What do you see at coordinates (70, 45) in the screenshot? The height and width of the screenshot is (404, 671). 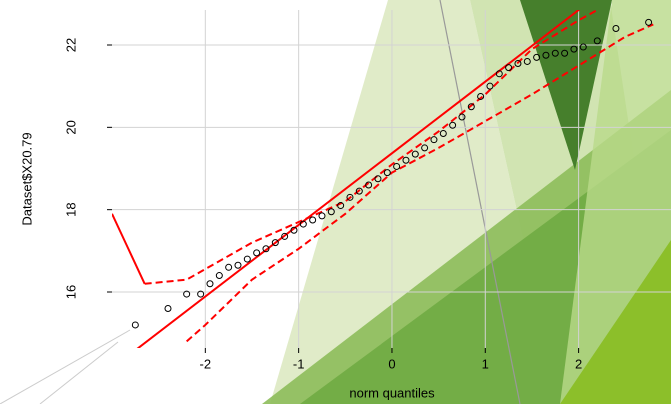 I see `y-tick-label: 22` at bounding box center [70, 45].